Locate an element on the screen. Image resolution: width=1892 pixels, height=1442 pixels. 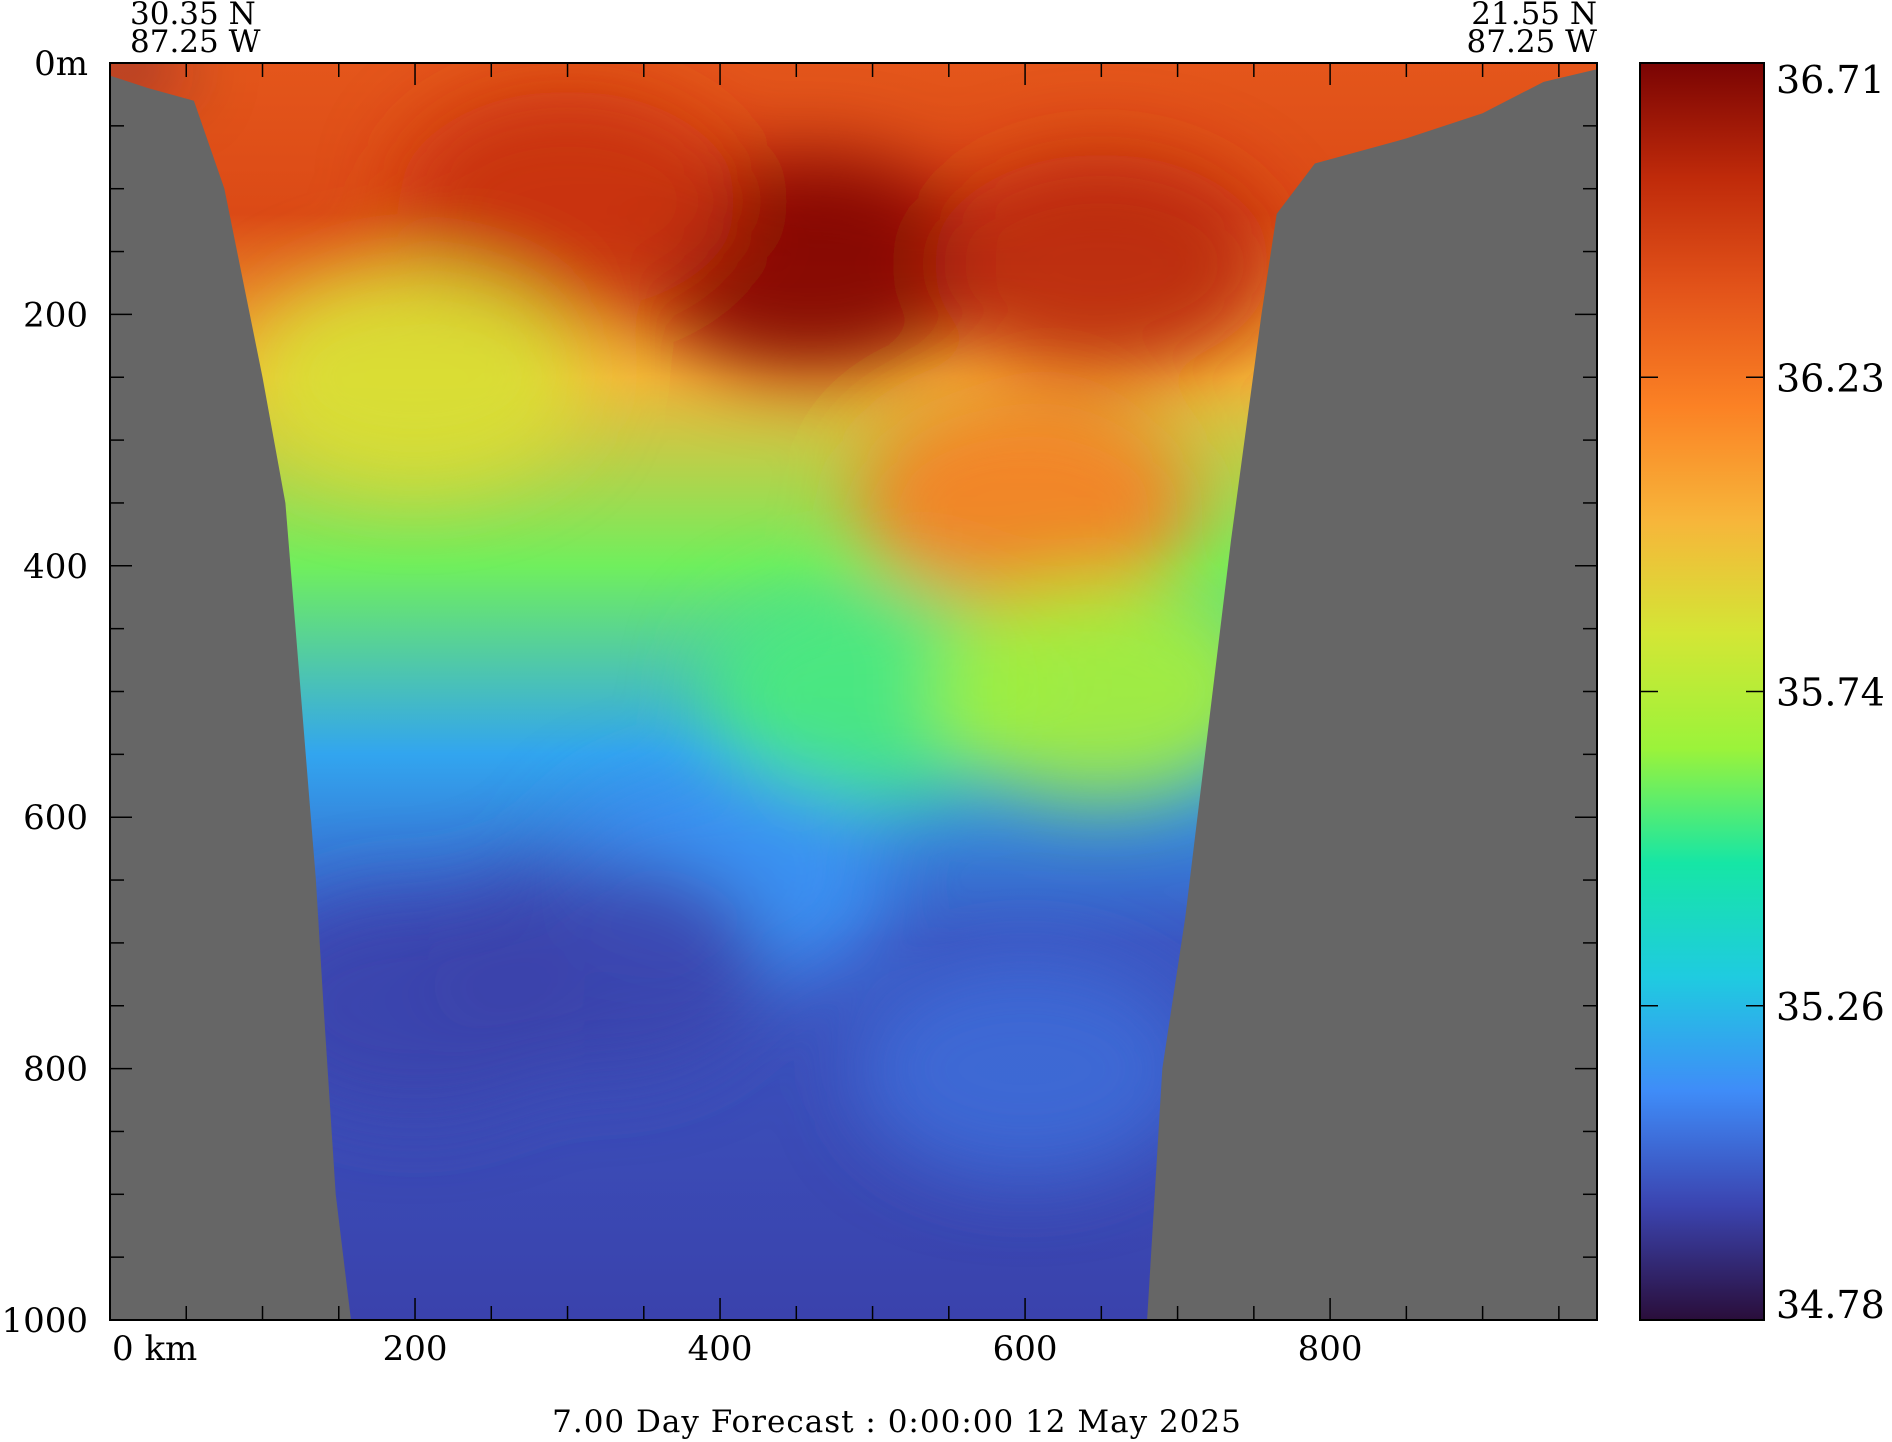
y-tick-label: 0m is located at coordinates (61, 64).